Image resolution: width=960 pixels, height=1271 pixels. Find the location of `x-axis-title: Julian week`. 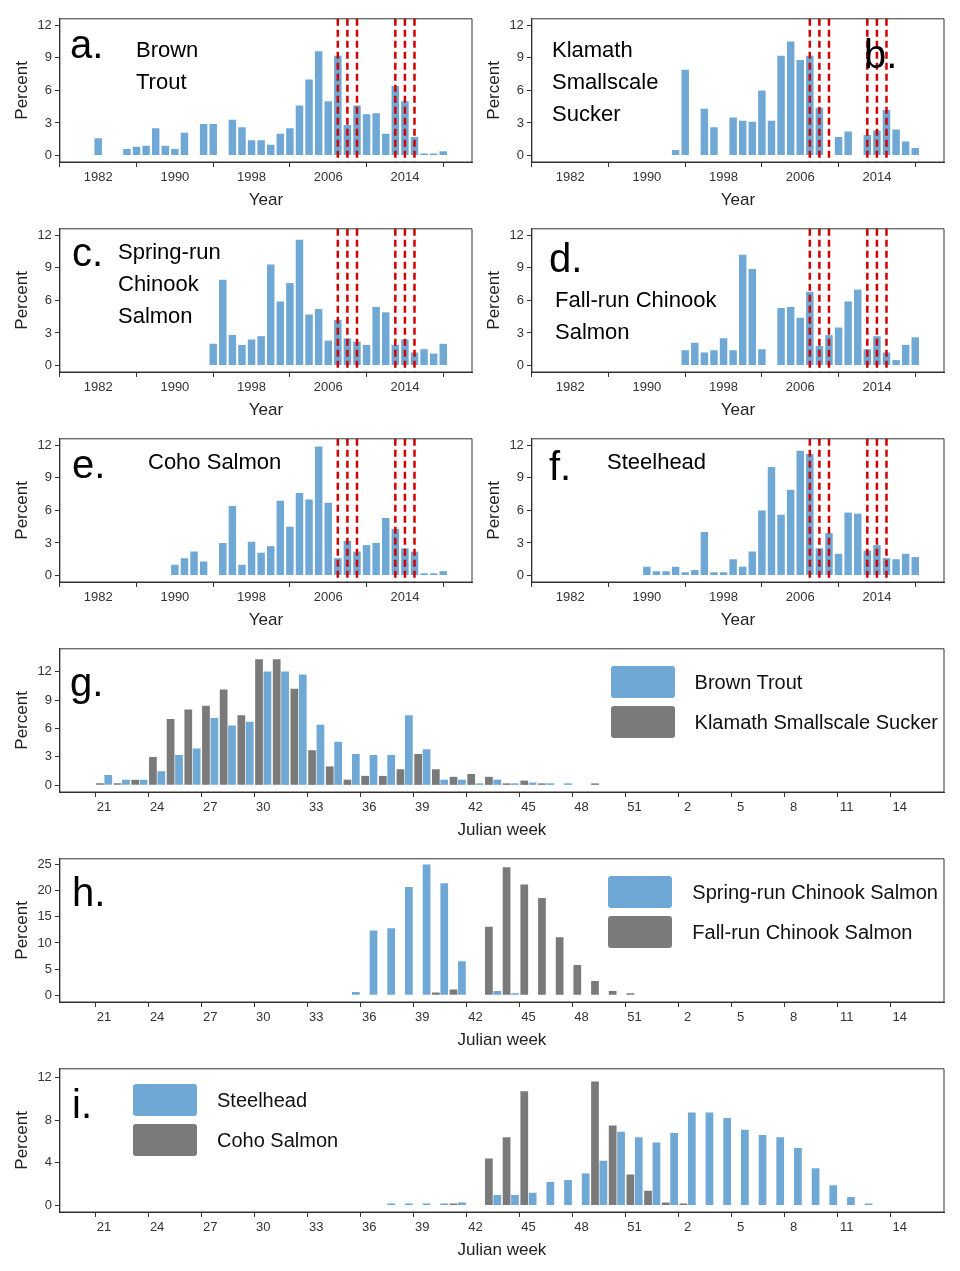

x-axis-title: Julian week is located at coordinates (502, 1040).